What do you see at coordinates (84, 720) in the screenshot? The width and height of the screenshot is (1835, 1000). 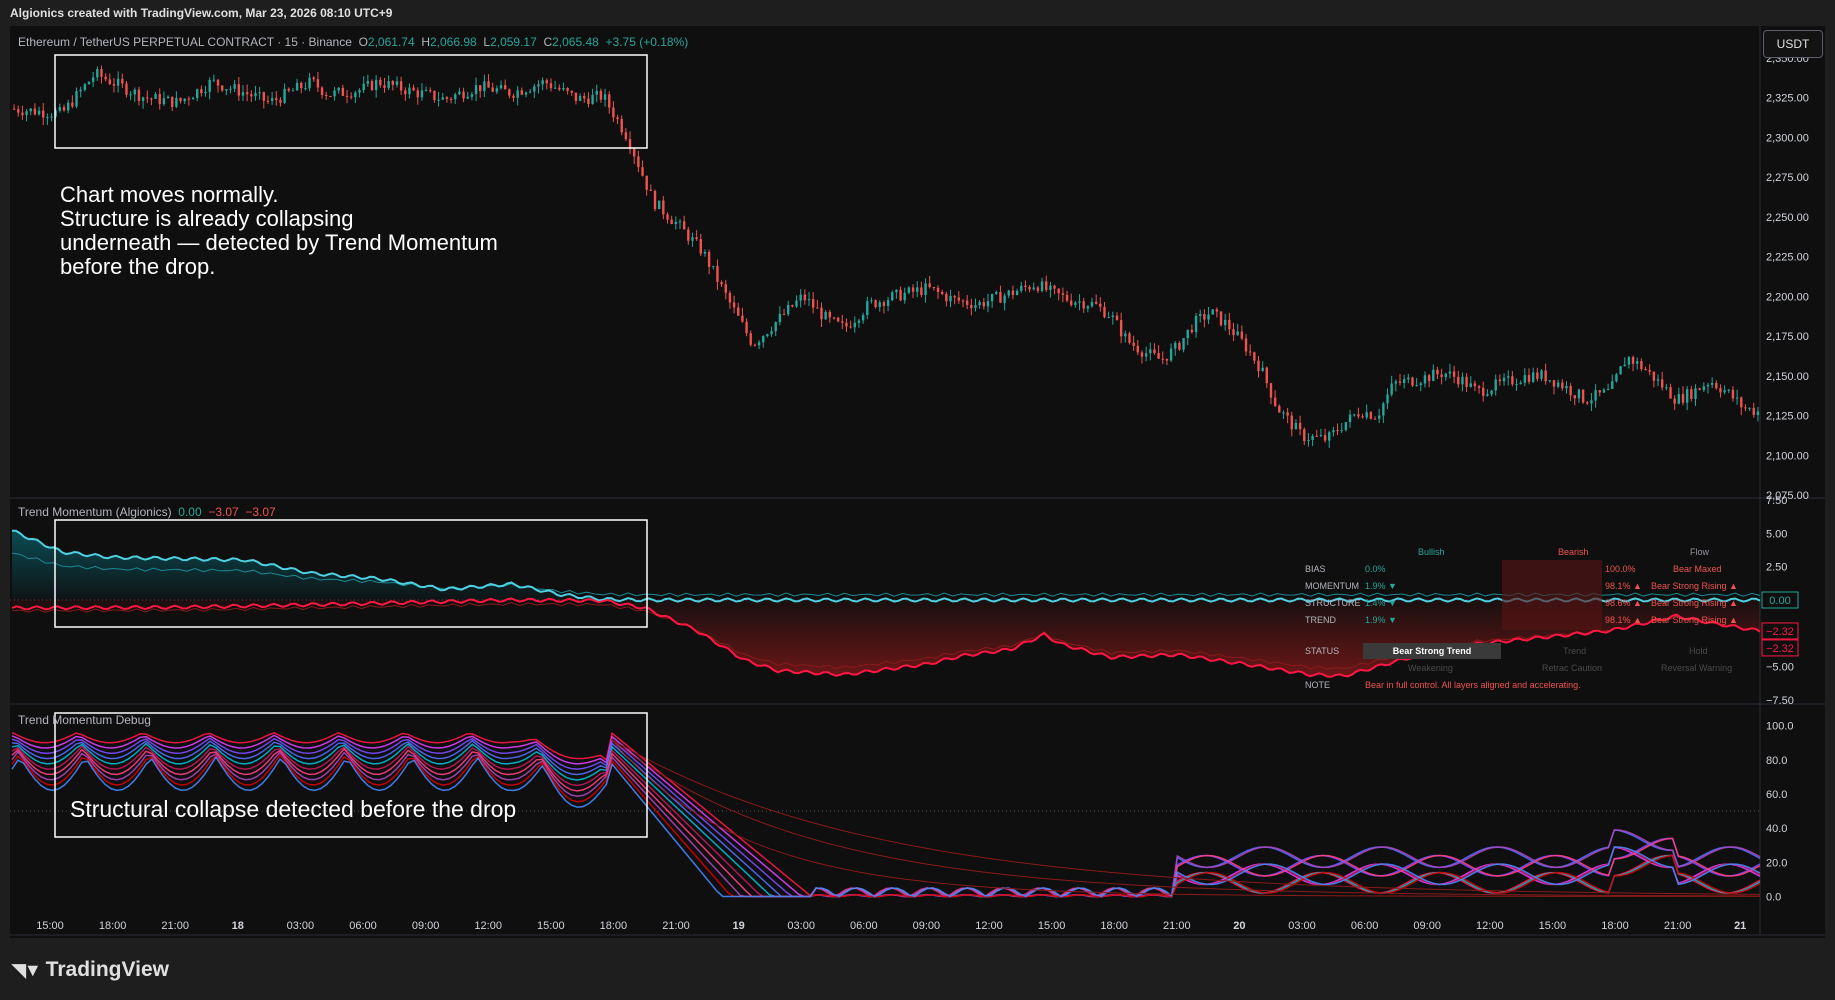 I see `debug-title: Trend Momentum Debug` at bounding box center [84, 720].